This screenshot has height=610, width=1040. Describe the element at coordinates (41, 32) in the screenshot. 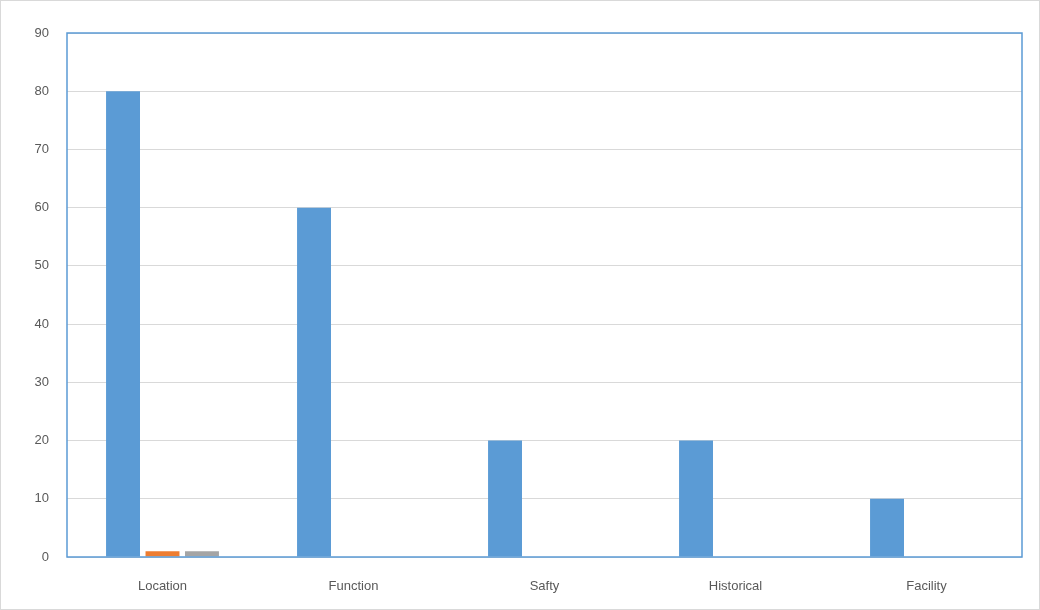

I see `y-tick-label: 90` at that location.